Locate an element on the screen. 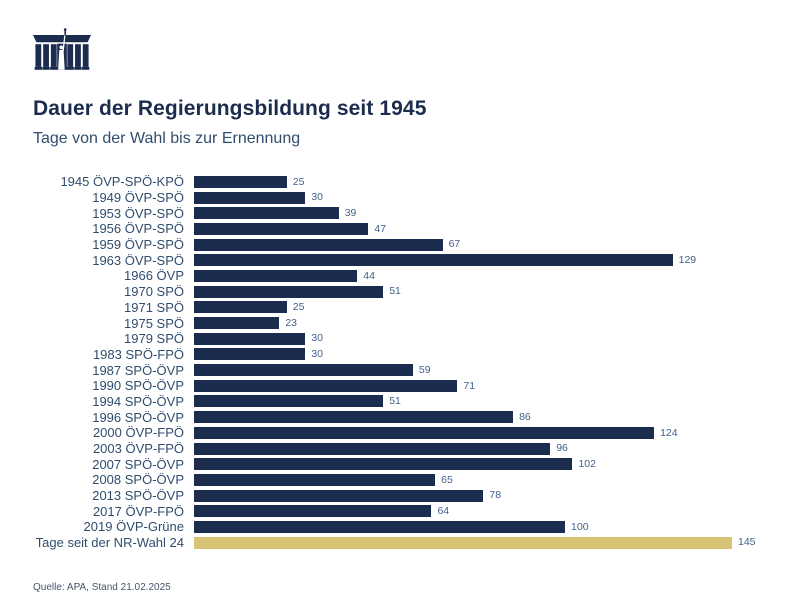  chart-row: 2000 ÖVP-FPÖ 124 is located at coordinates (416, 433).